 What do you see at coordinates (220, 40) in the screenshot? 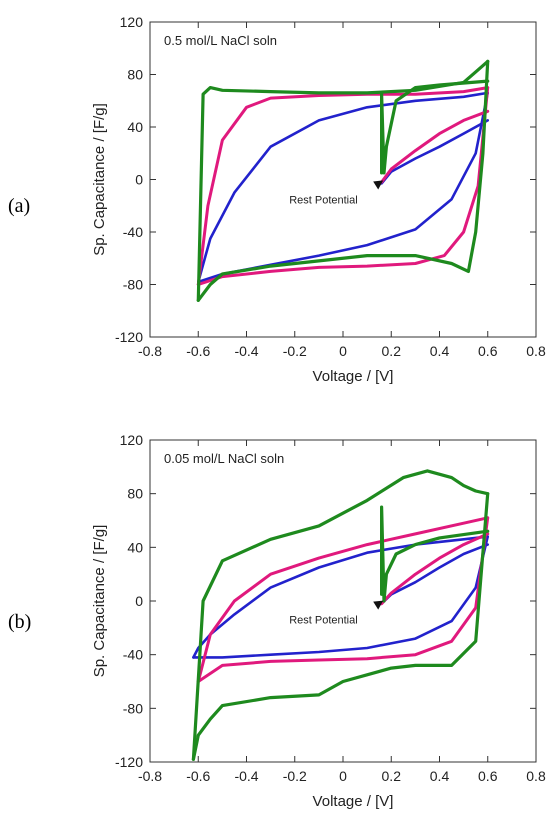
I see `chart-title: 0.5 mol/L NaCl soln` at bounding box center [220, 40].